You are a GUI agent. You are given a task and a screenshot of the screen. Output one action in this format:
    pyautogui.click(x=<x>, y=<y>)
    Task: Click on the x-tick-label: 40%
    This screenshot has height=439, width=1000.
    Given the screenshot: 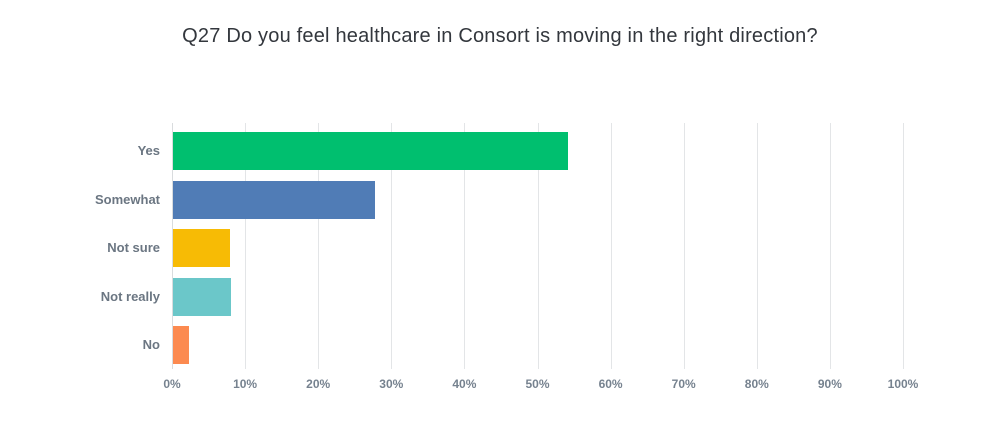 What is the action you would take?
    pyautogui.click(x=464, y=384)
    